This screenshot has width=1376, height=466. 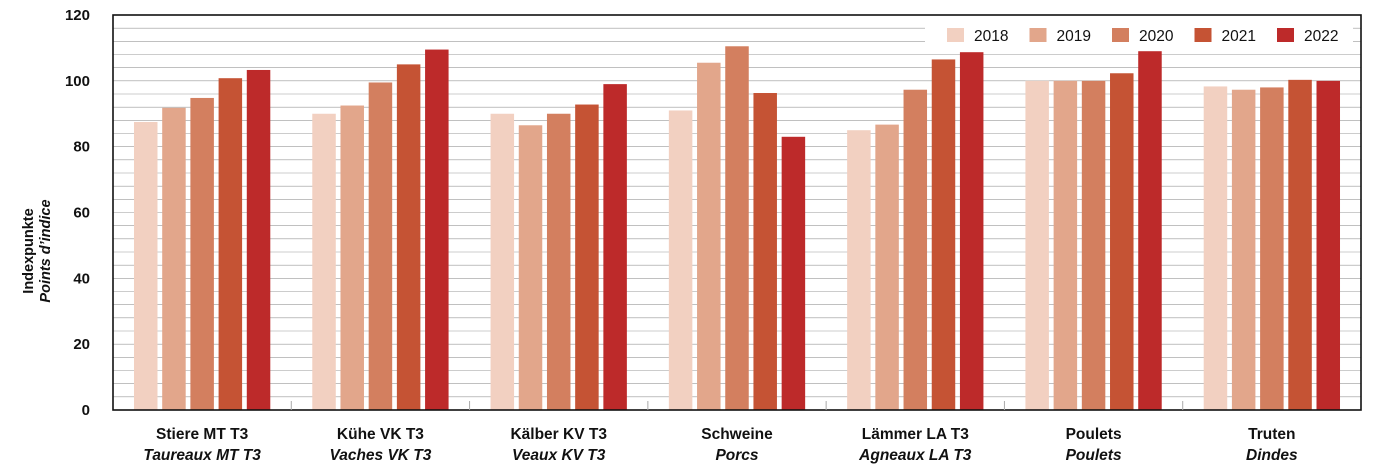 What do you see at coordinates (29, 250) in the screenshot?
I see `y-axis-label: Indexpunkte` at bounding box center [29, 250].